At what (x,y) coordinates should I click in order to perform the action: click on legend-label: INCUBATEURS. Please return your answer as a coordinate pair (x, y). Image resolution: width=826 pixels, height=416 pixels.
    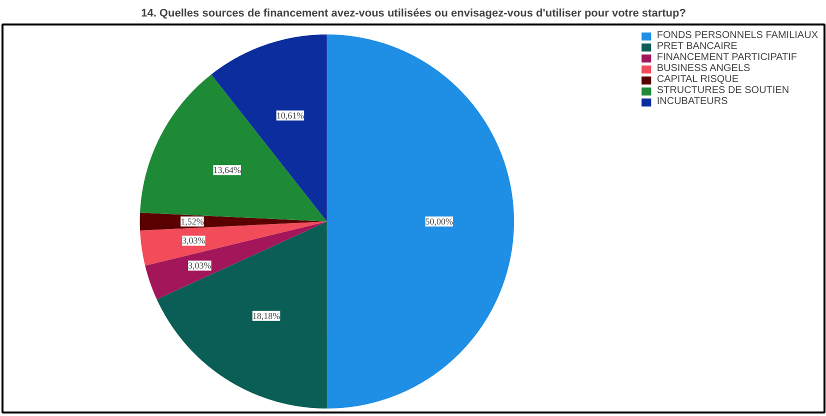
    Looking at the image, I should click on (692, 101).